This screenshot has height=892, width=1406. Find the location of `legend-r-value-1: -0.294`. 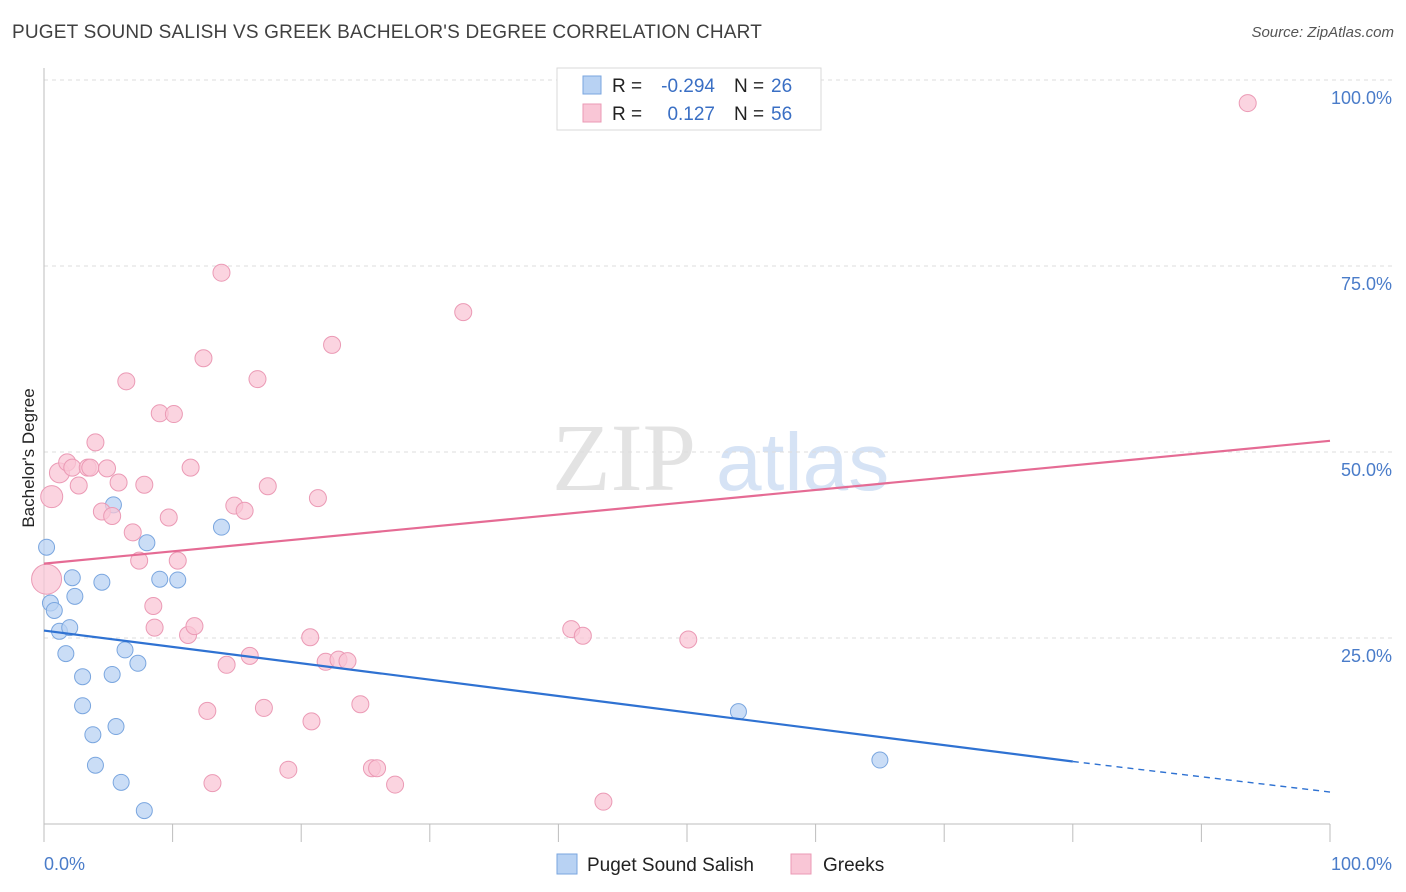

legend-r-value-1: -0.294 is located at coordinates (688, 86).